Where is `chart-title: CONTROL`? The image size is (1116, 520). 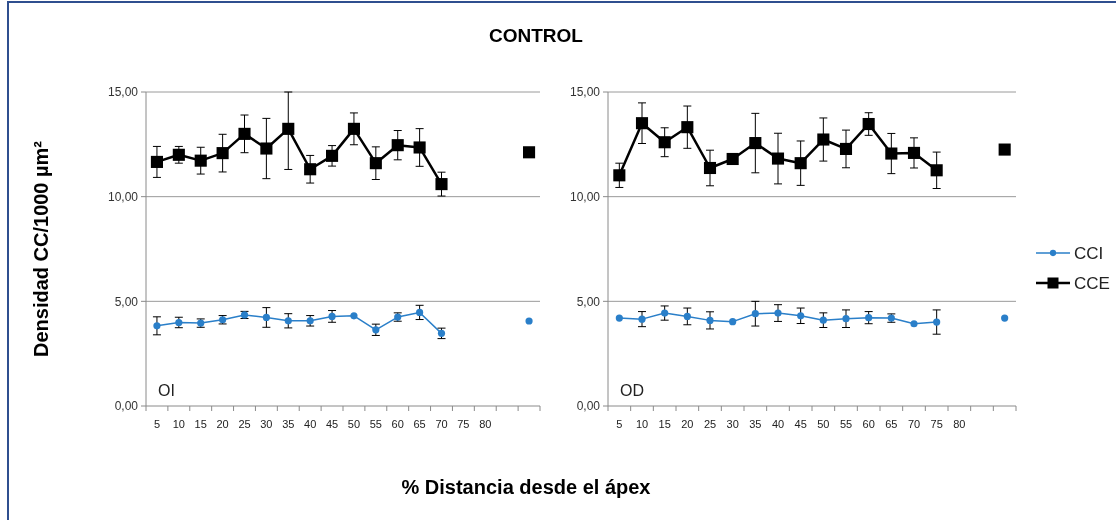
chart-title: CONTROL is located at coordinates (536, 35).